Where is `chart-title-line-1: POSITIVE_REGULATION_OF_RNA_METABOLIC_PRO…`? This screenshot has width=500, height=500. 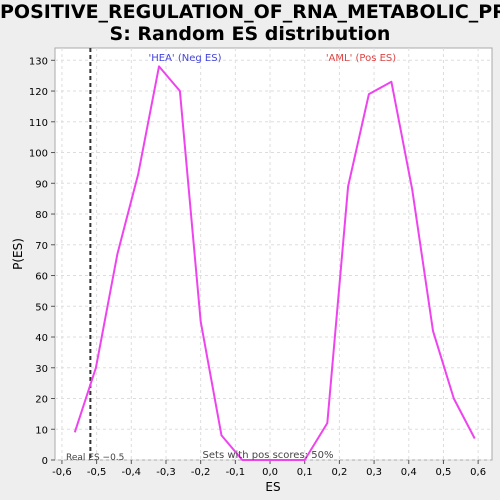
chart-title-line-1: POSITIVE_REGULATION_OF_RNA_METABOLIC_PRO… is located at coordinates (250, 12).